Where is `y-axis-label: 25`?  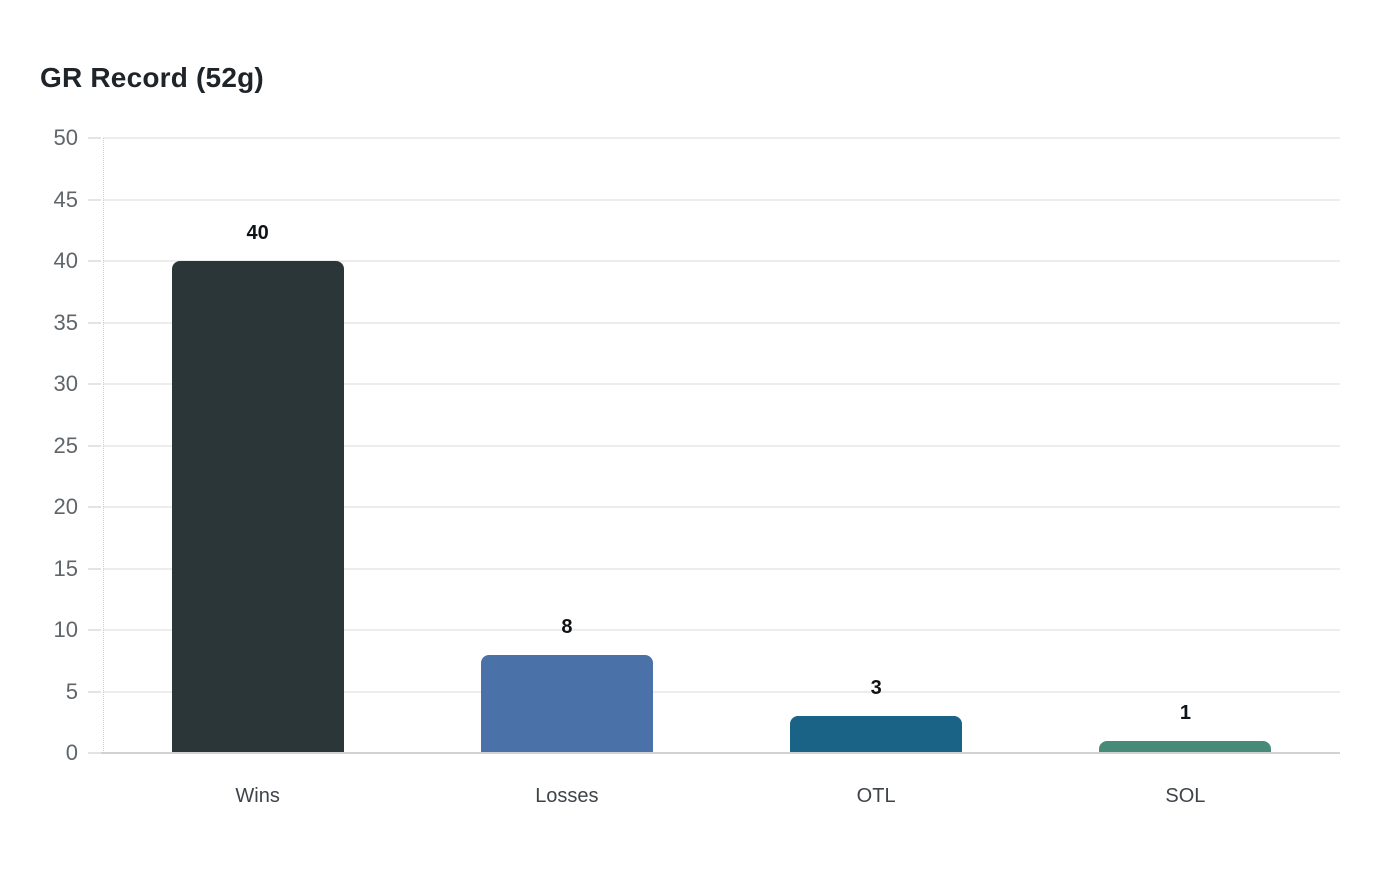 y-axis-label: 25 is located at coordinates (65, 445).